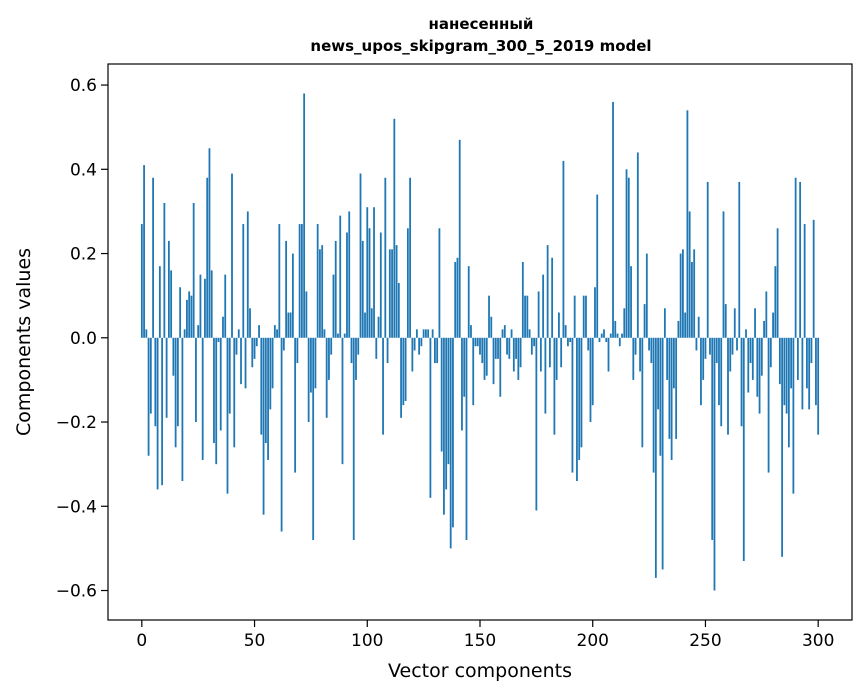  I want to click on x-tick-label: 0, so click(141, 641).